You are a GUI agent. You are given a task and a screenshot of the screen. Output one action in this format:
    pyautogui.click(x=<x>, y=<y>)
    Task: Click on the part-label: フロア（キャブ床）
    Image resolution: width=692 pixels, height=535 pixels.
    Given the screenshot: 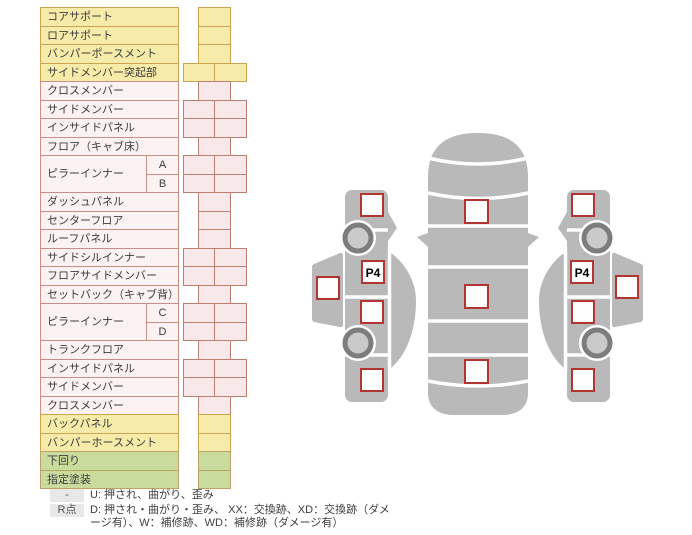 What is the action you would take?
    pyautogui.click(x=109, y=146)
    